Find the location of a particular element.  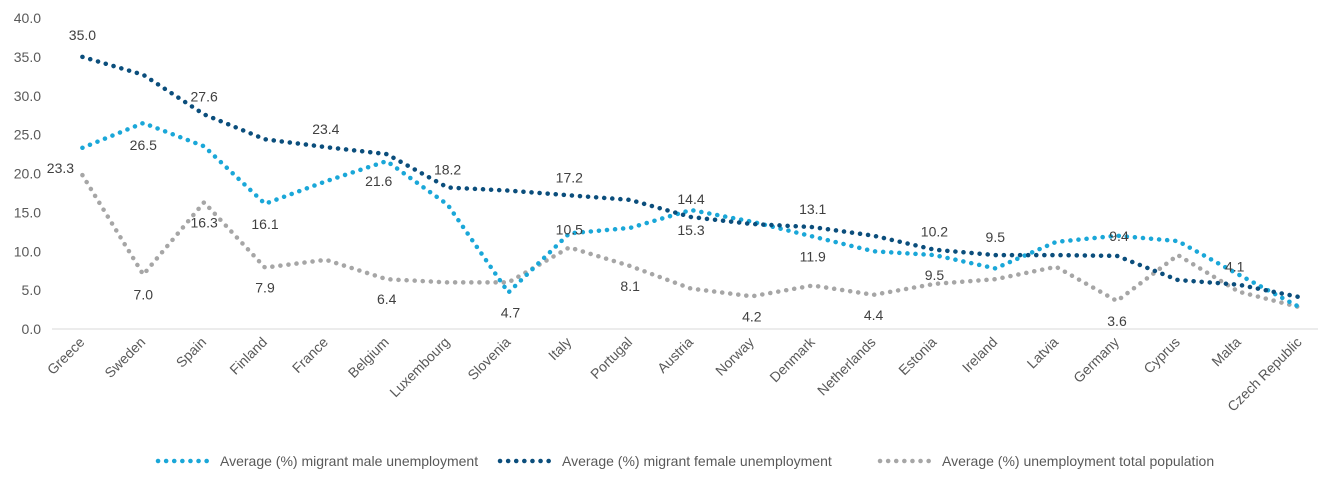

x-tick-label: Denmark is located at coordinates (792, 359).